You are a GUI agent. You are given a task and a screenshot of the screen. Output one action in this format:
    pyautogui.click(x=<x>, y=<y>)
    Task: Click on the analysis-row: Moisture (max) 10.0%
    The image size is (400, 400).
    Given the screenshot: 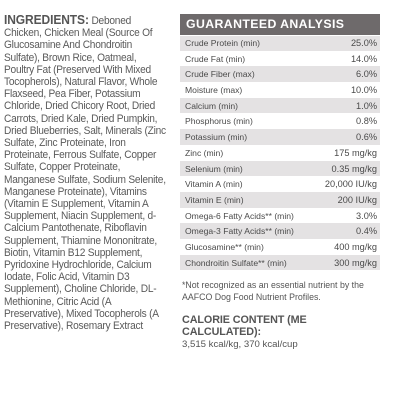 What is the action you would take?
    pyautogui.click(x=280, y=91)
    